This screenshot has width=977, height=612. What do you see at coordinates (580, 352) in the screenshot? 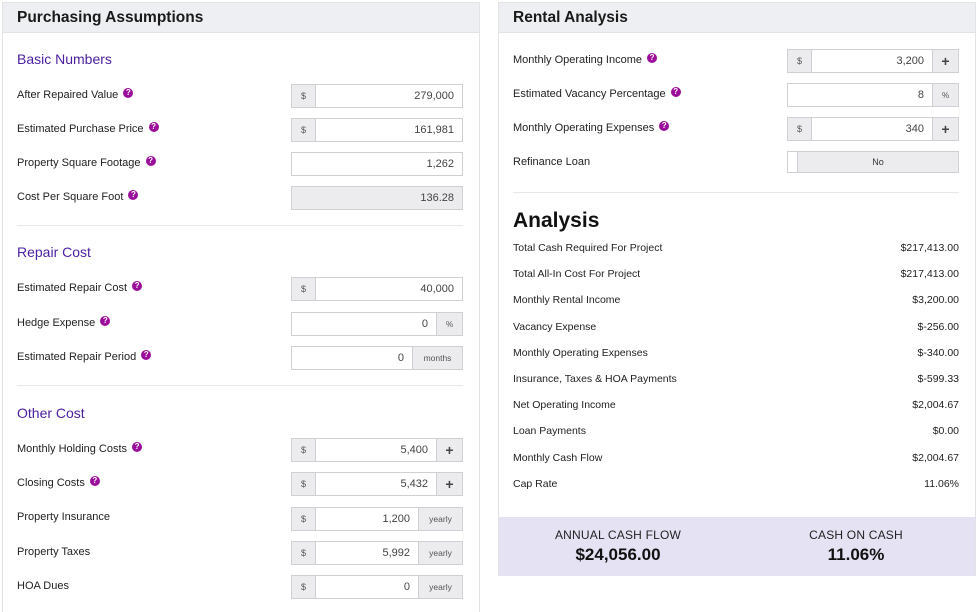
I see `analysis-row-label: Monthly Operating Expenses` at bounding box center [580, 352].